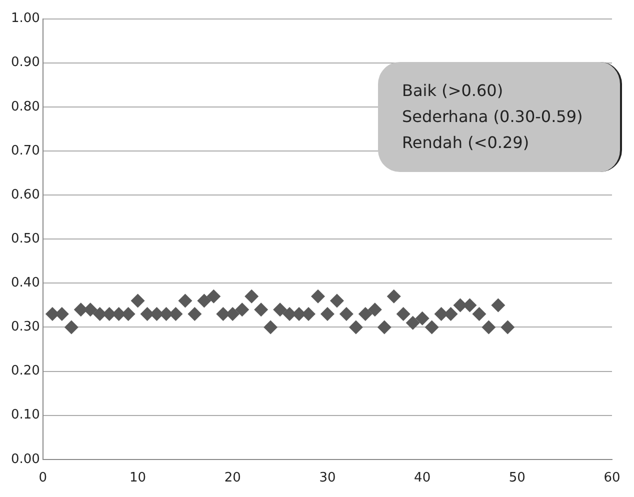  I want to click on y-tick-label: 0.80, so click(25, 106).